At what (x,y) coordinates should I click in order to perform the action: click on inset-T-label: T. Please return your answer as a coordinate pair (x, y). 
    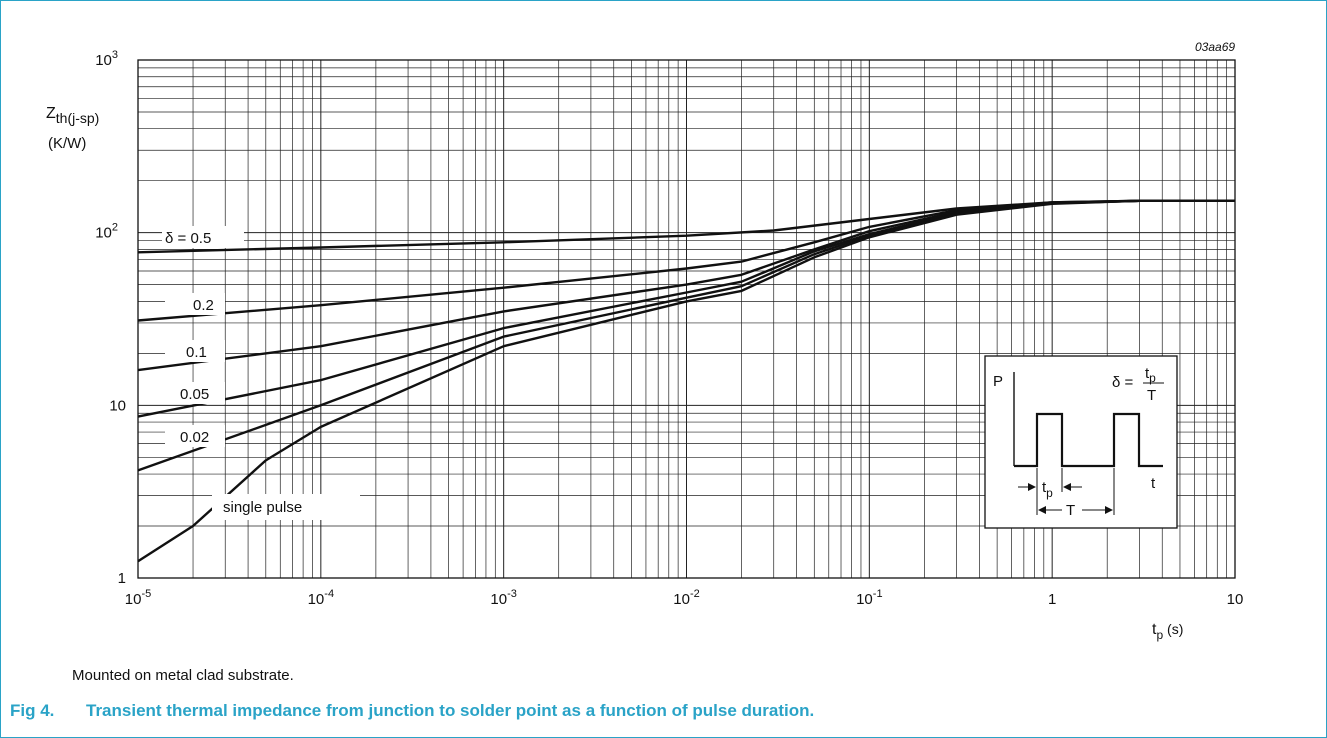
    Looking at the image, I should click on (1070, 510).